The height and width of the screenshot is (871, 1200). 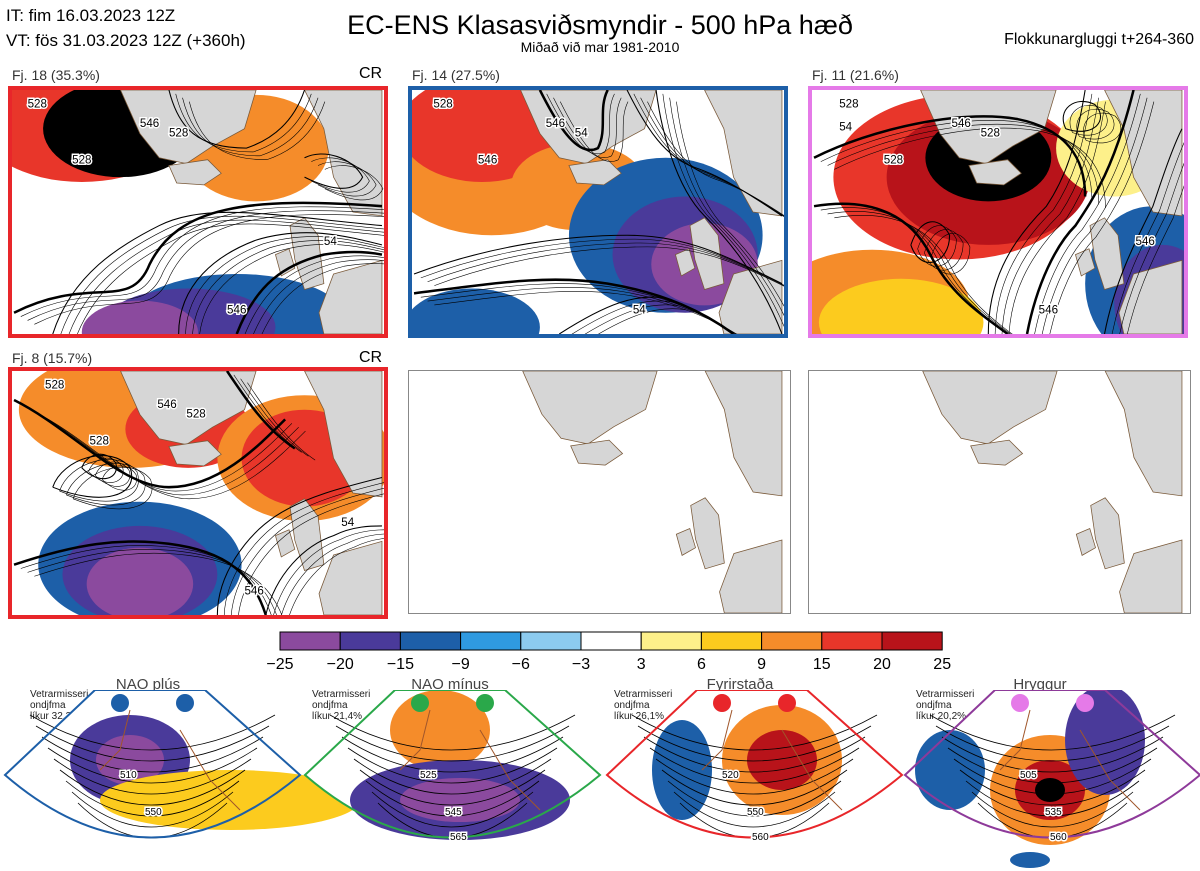 I want to click on cluster-map-3: 528 528 546 528 546 546 54, so click(x=998, y=212).